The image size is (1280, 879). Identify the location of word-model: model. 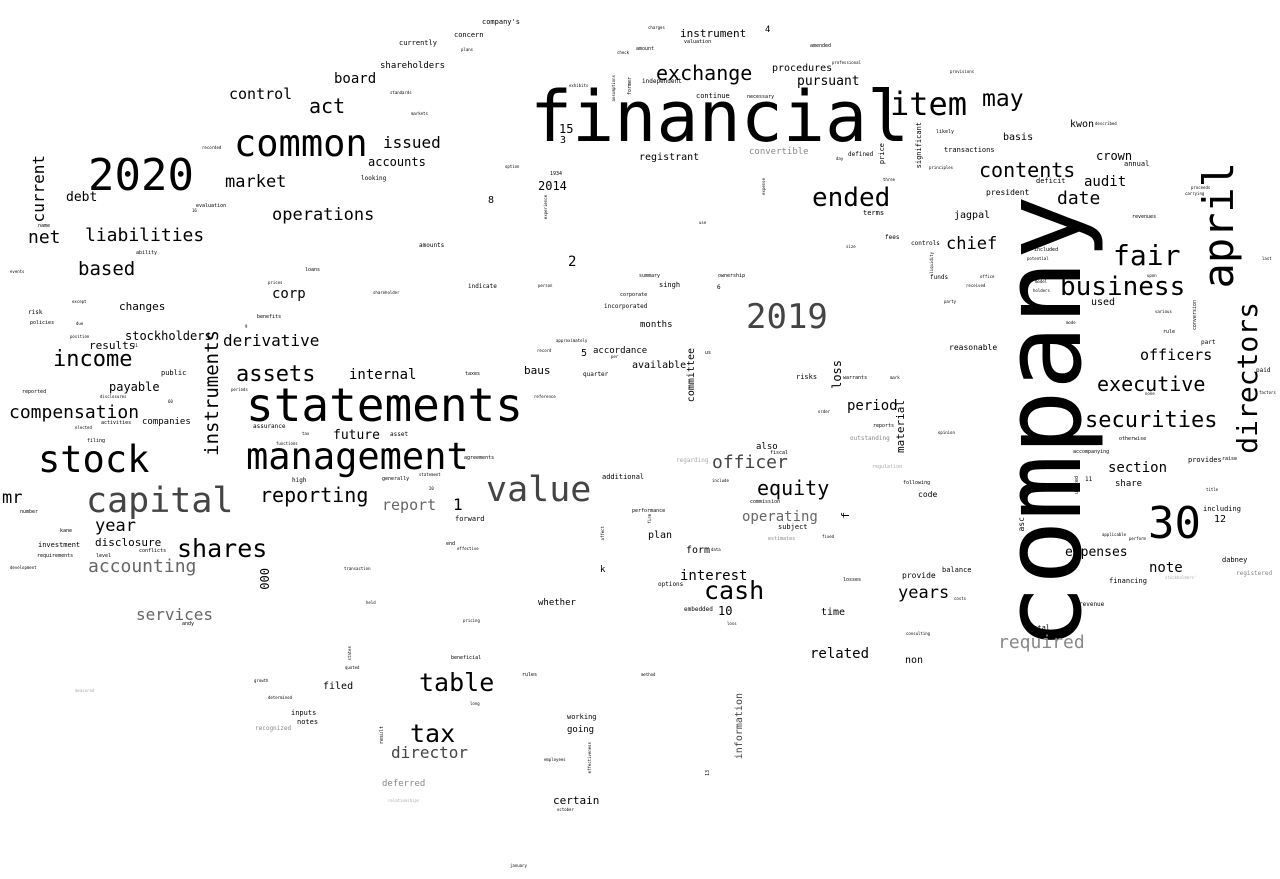
(1041, 281).